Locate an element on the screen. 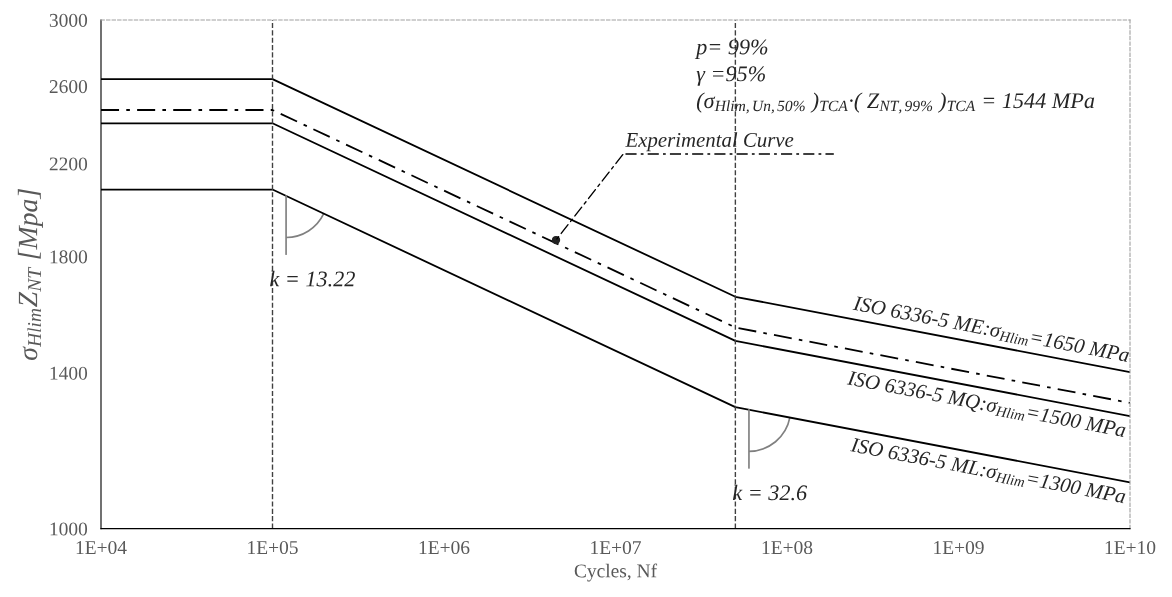 The image size is (1172, 597). text: (σ$_{Hlim,Un,50%}$ )$_{TCA}$·( Z$_{NT,99%}$ )$_{TCA}$ = 1544 MPa is located at coordinates (895, 103).